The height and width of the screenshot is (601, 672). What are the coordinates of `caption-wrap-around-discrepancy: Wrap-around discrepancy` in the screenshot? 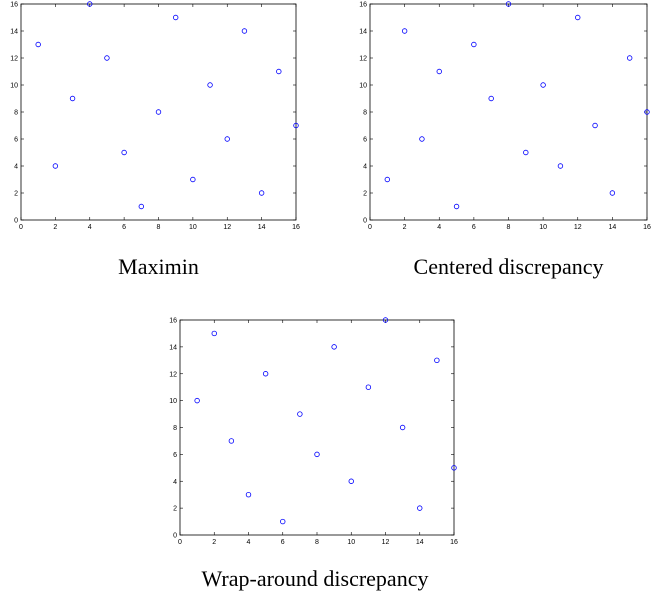 It's located at (315, 578).